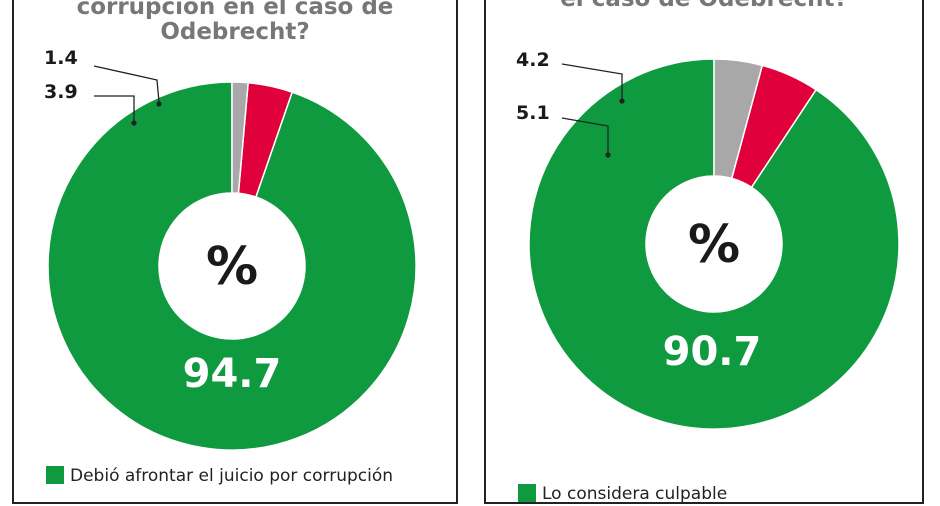 The image size is (940, 506). What do you see at coordinates (712, 352) in the screenshot?
I see `data-label-main: 90.7` at bounding box center [712, 352].